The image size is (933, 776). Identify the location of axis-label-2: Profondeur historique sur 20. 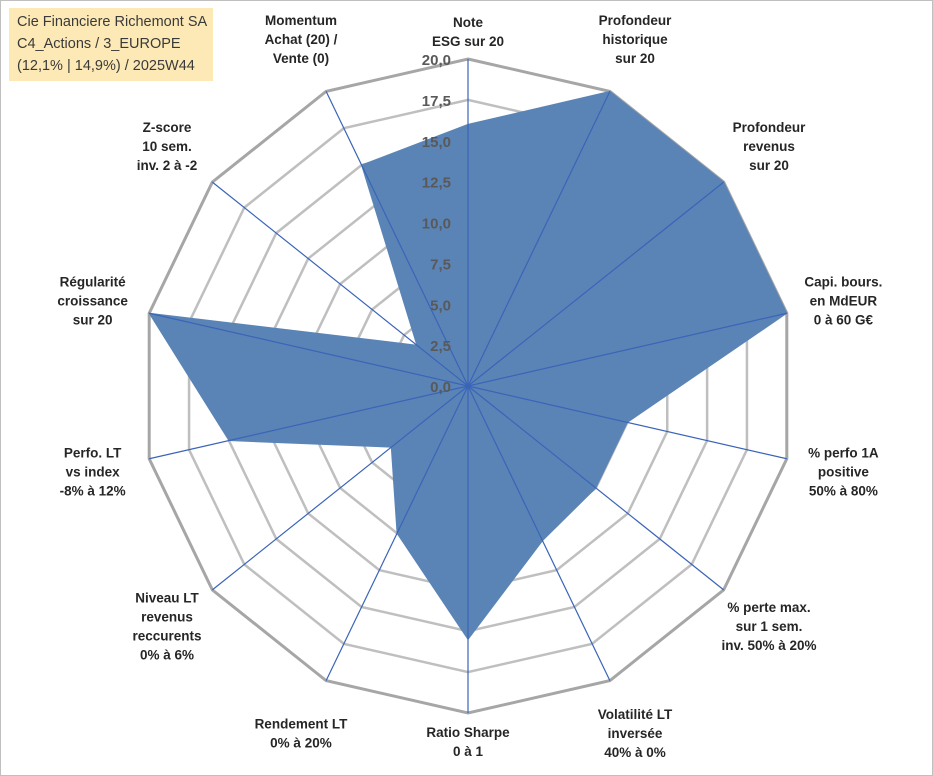
(635, 39).